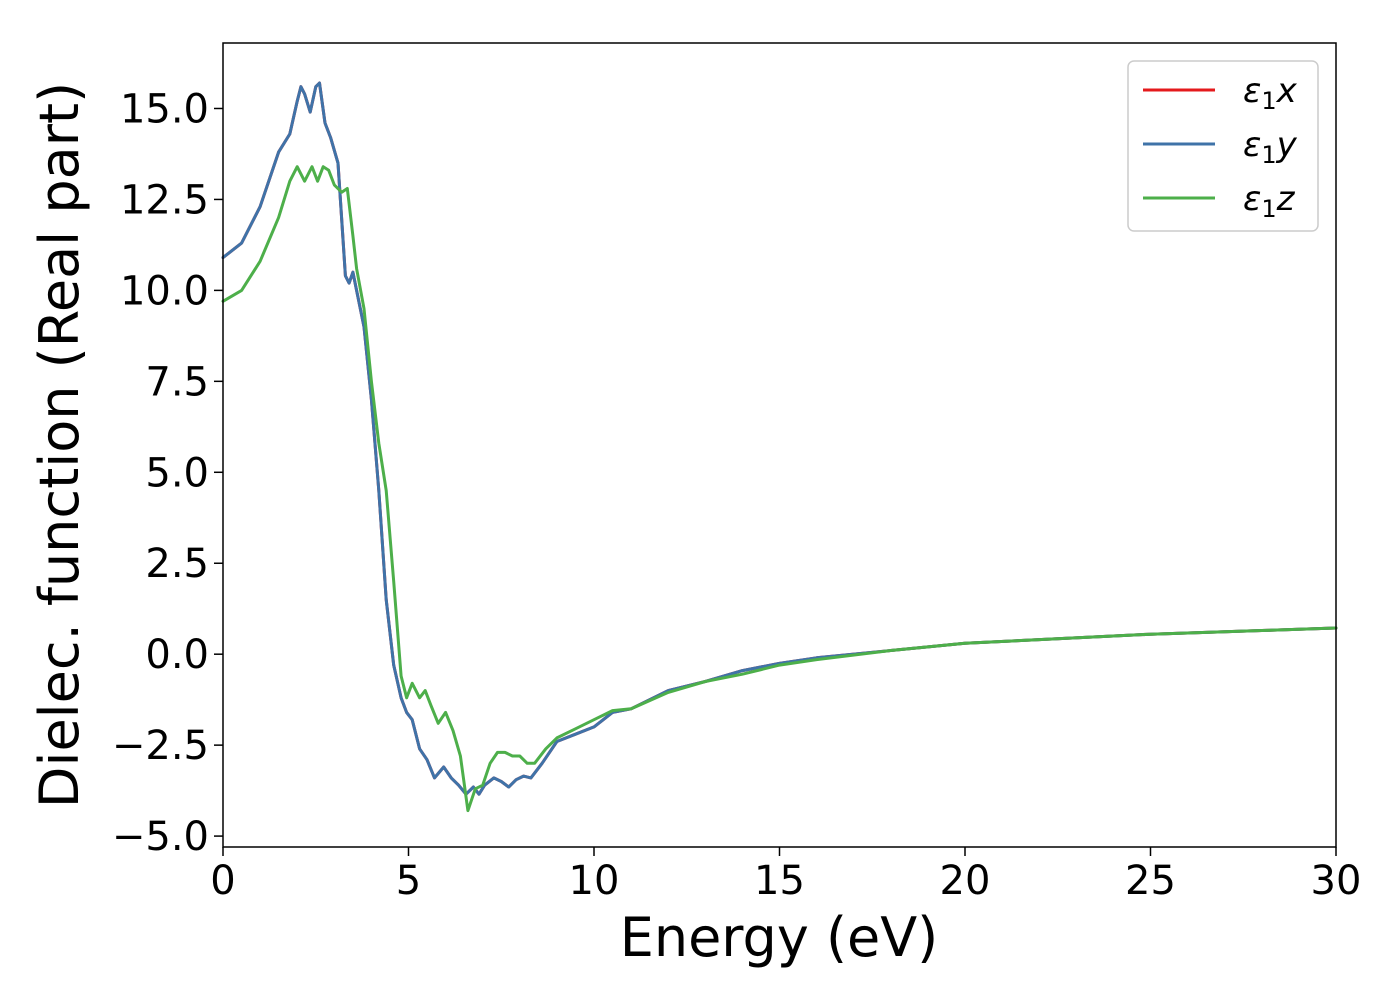  I want to click on x-tick-label: 0, so click(222, 881).